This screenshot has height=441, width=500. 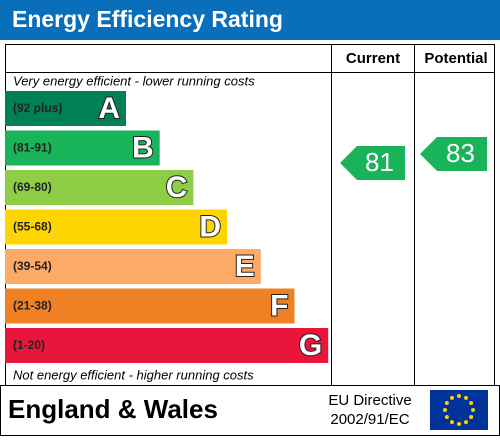 What do you see at coordinates (373, 58) in the screenshot?
I see `column-header: Current` at bounding box center [373, 58].